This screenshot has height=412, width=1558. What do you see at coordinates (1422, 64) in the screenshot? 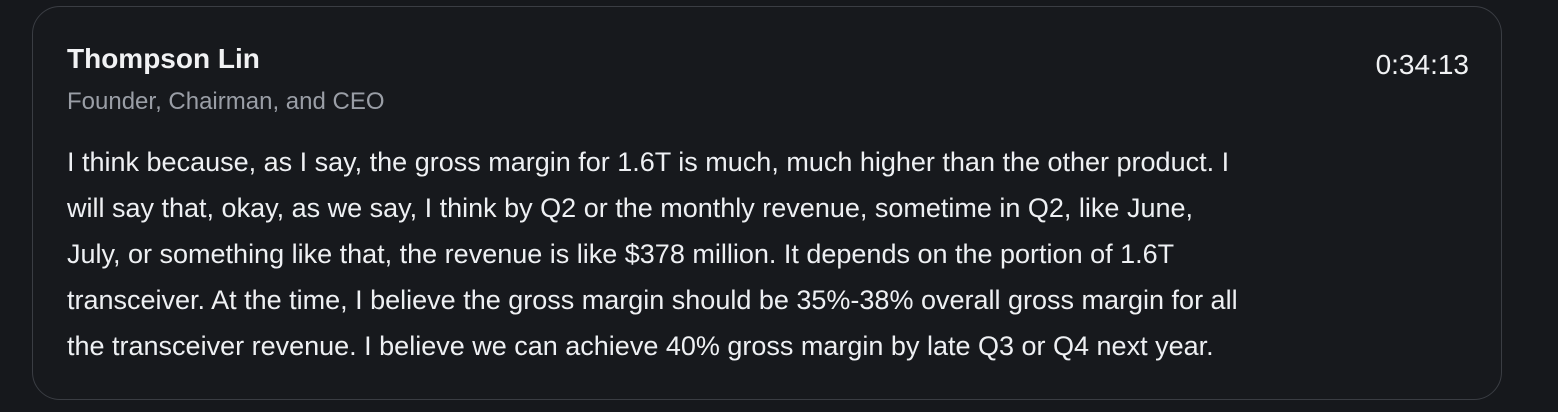
I see `timestamp: 0:34:13` at bounding box center [1422, 64].